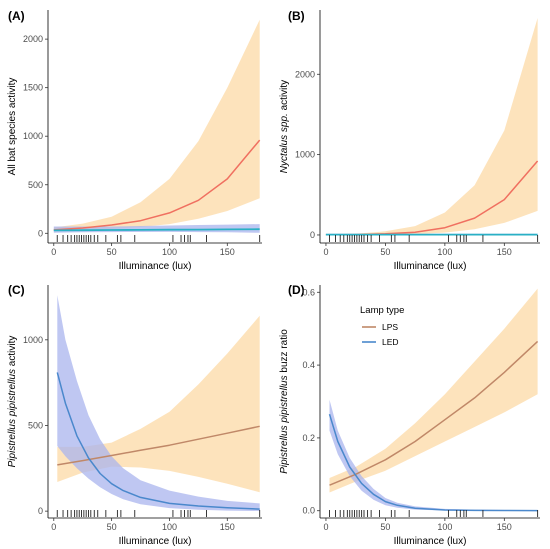 The image size is (550, 549). What do you see at coordinates (382, 310) in the screenshot?
I see `legend-title: Lamp type` at bounding box center [382, 310].